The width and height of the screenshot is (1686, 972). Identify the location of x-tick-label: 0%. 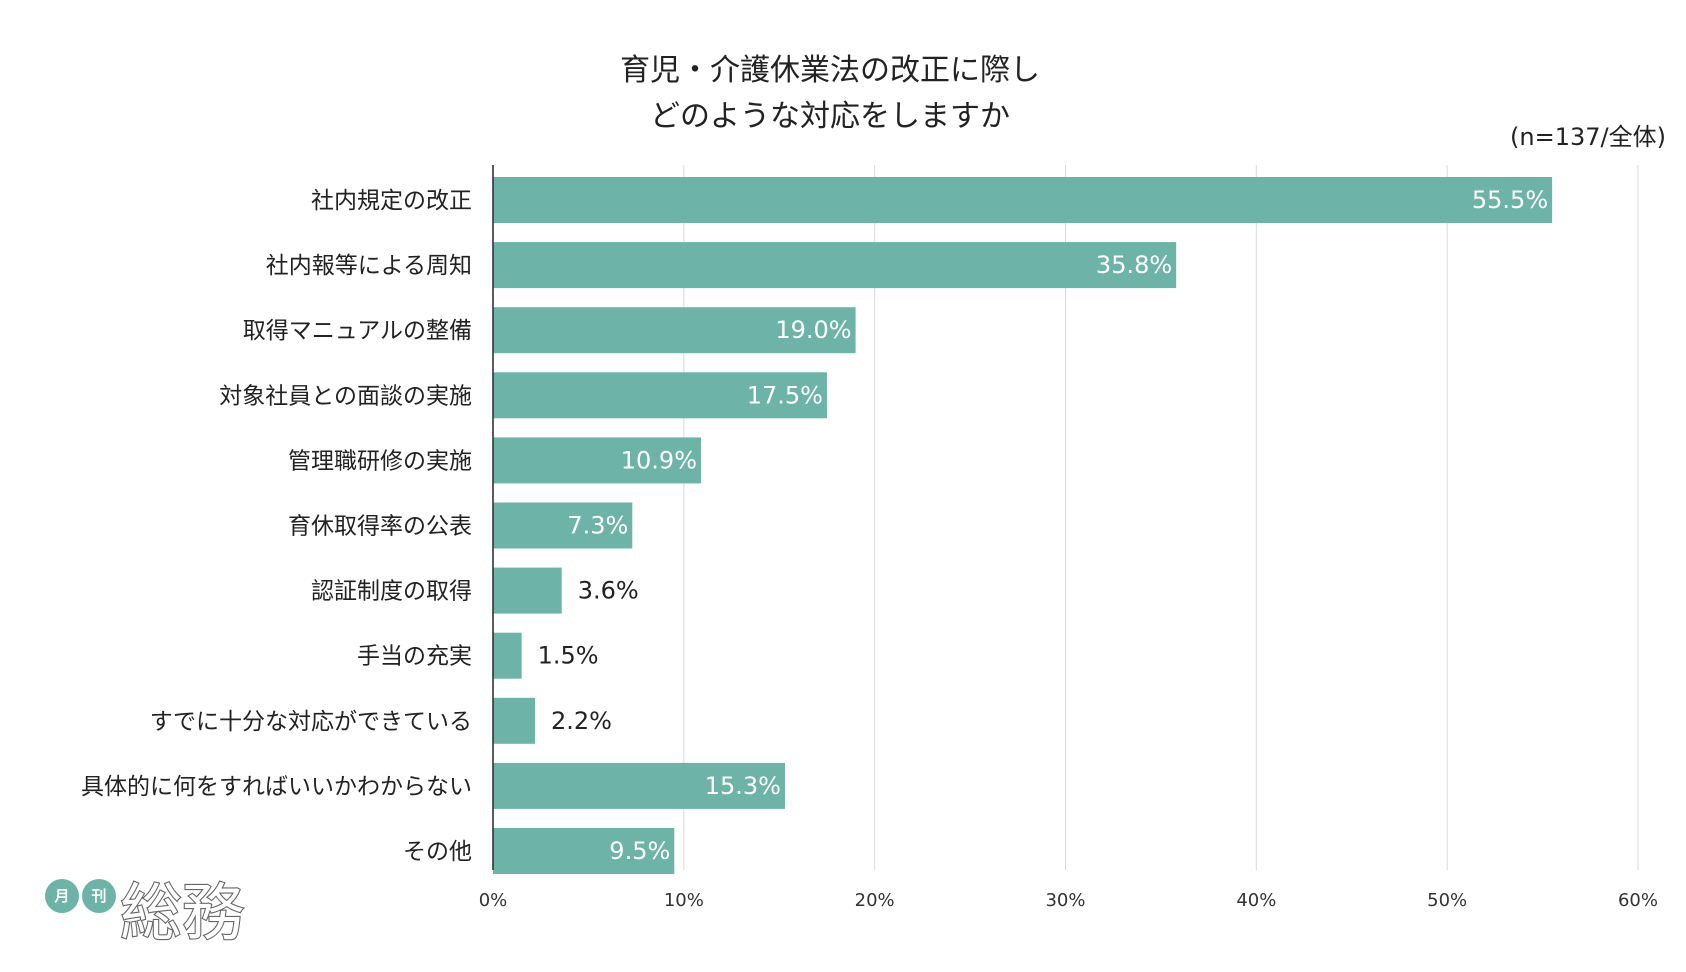
(493, 900).